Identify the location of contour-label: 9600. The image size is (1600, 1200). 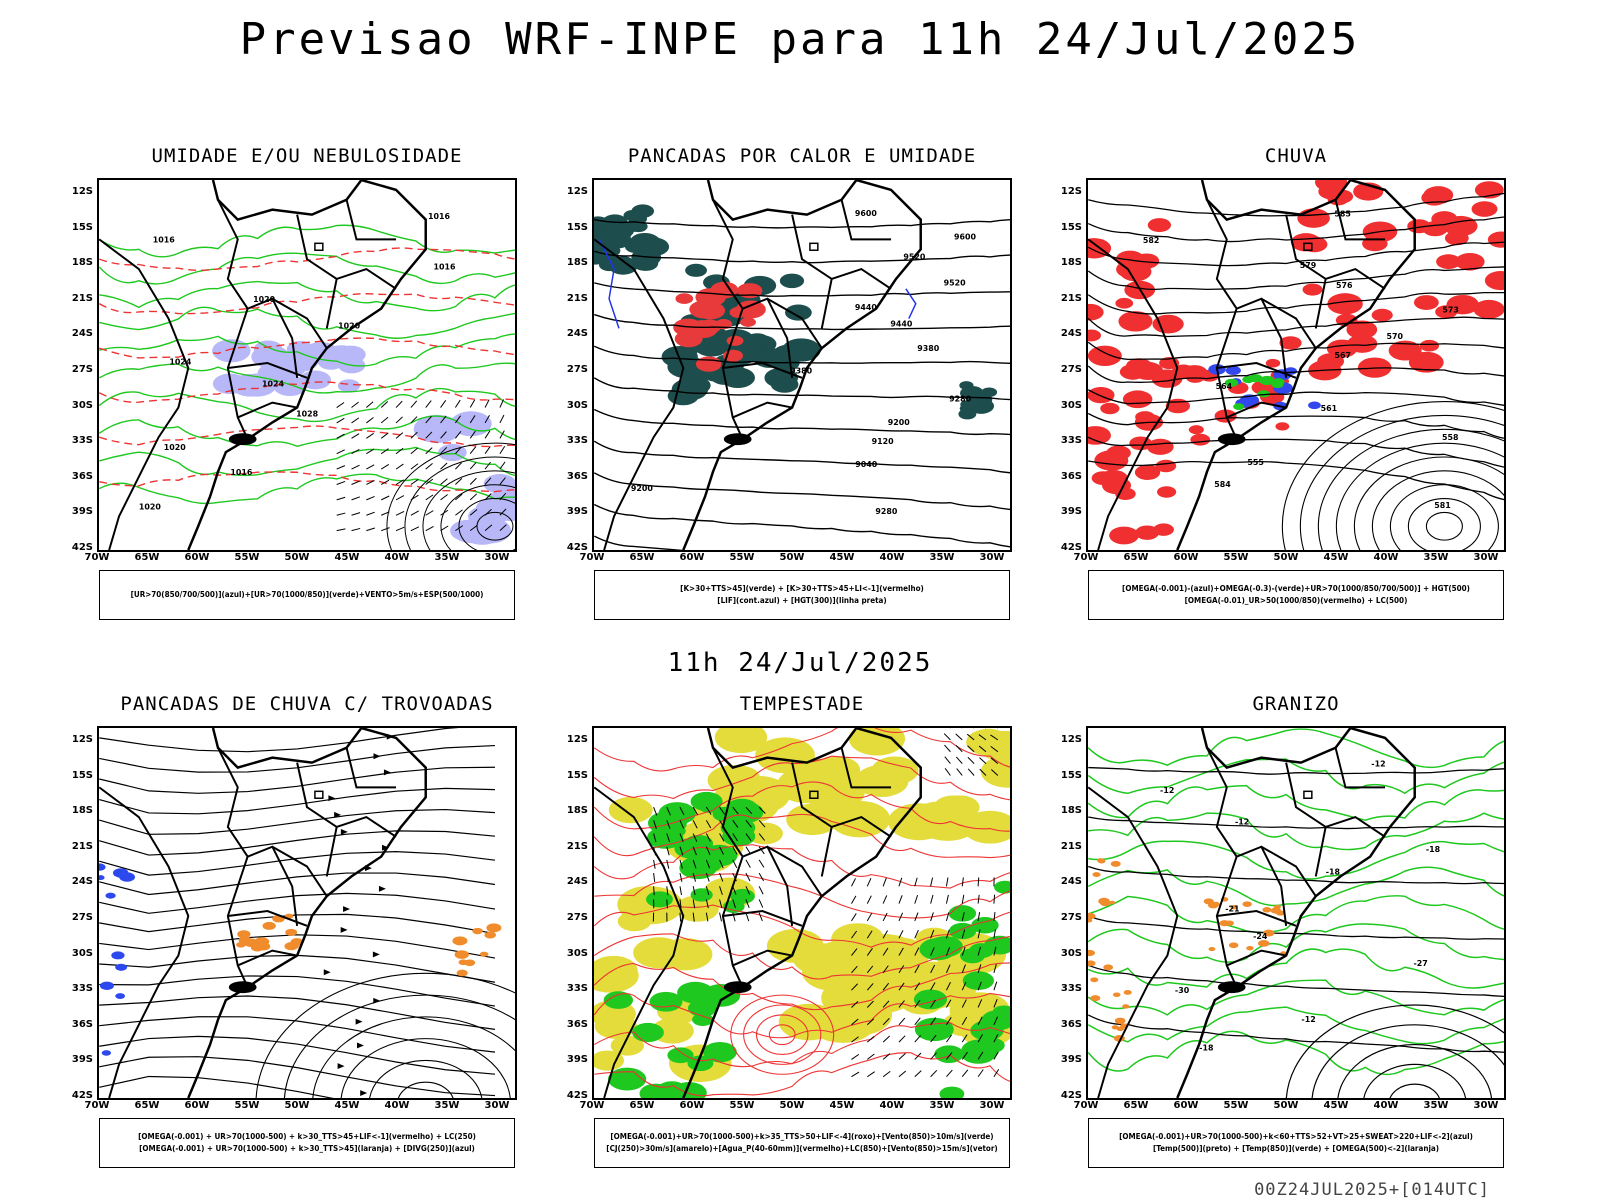
(866, 213).